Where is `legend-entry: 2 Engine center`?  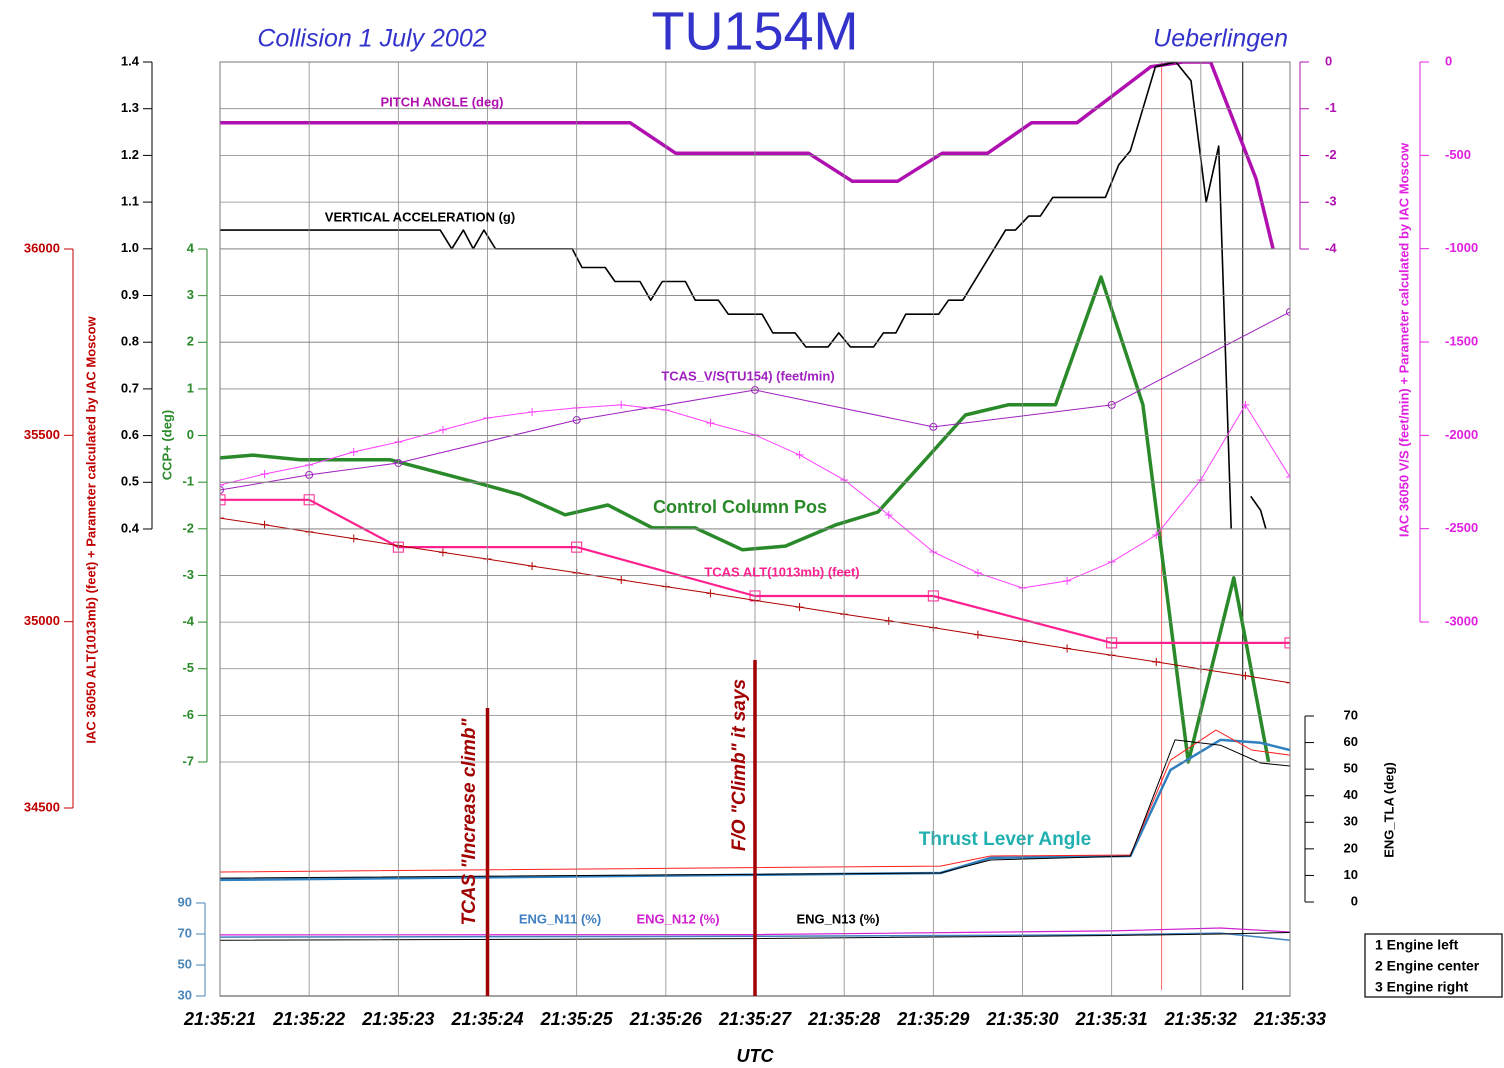
legend-entry: 2 Engine center is located at coordinates (1427, 966).